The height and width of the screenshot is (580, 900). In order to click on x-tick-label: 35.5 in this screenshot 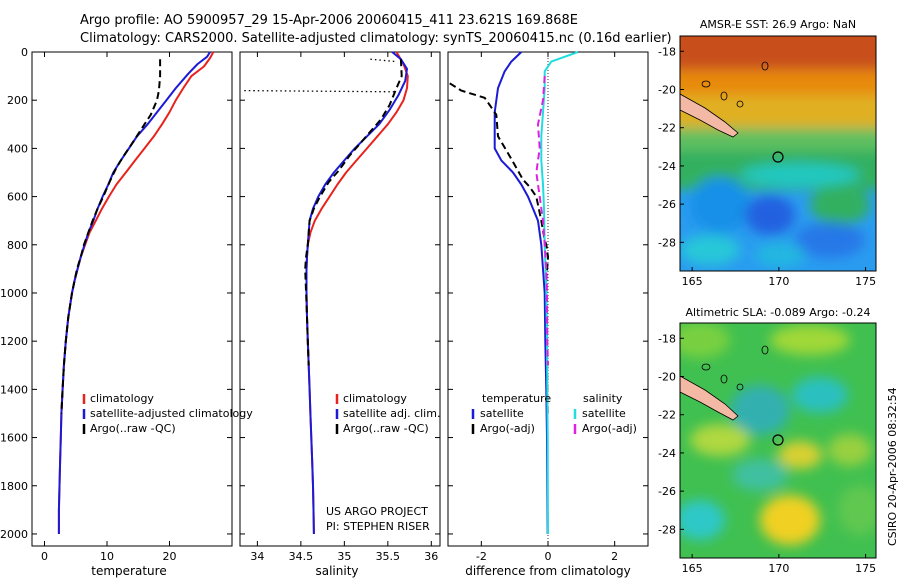, I will do `click(388, 556)`.